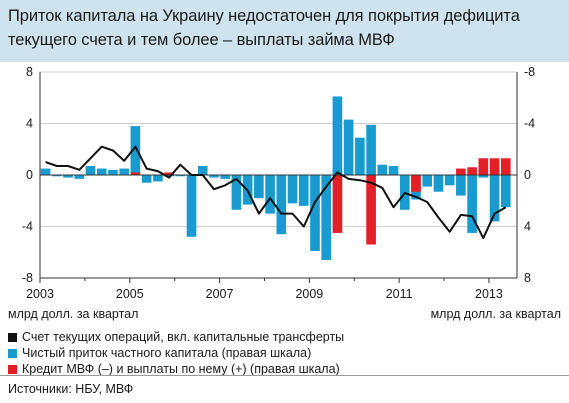 The height and width of the screenshot is (403, 569). I want to click on legend-swatch-imf, so click(12, 369).